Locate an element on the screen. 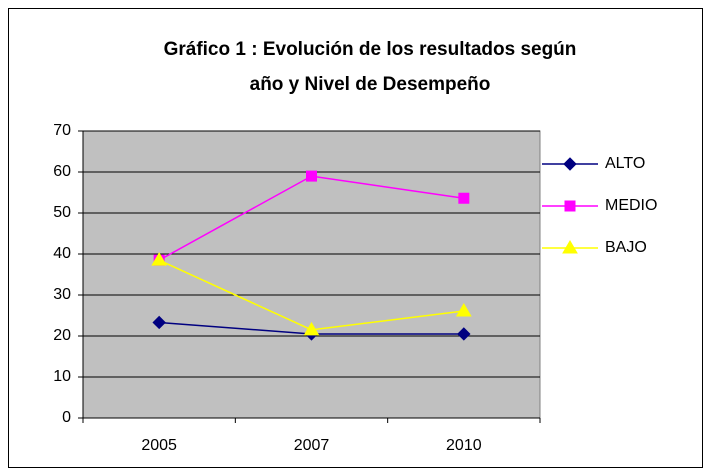  x-tick-label: 2005 is located at coordinates (159, 445).